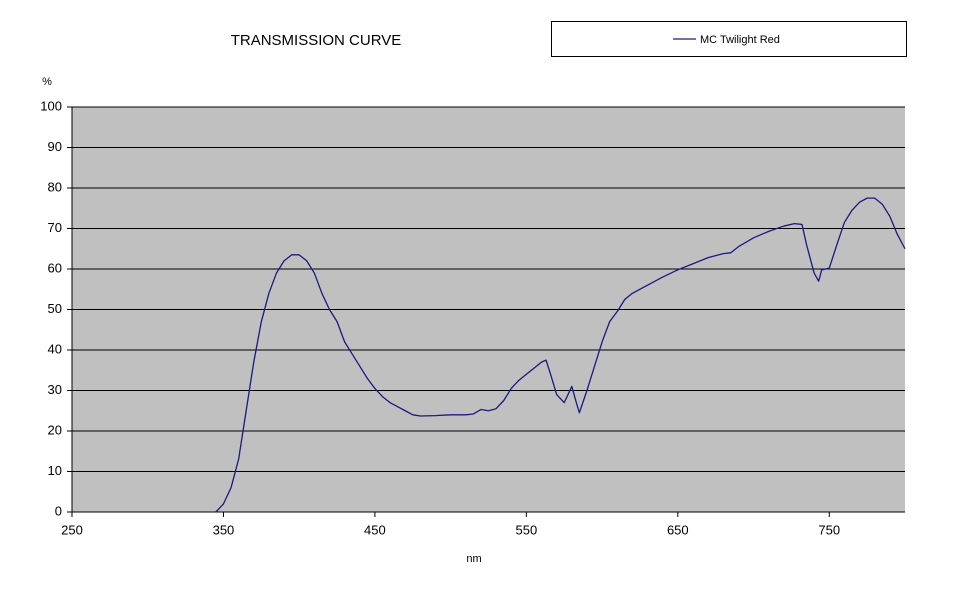 The height and width of the screenshot is (591, 968). I want to click on legend-box, so click(729, 39).